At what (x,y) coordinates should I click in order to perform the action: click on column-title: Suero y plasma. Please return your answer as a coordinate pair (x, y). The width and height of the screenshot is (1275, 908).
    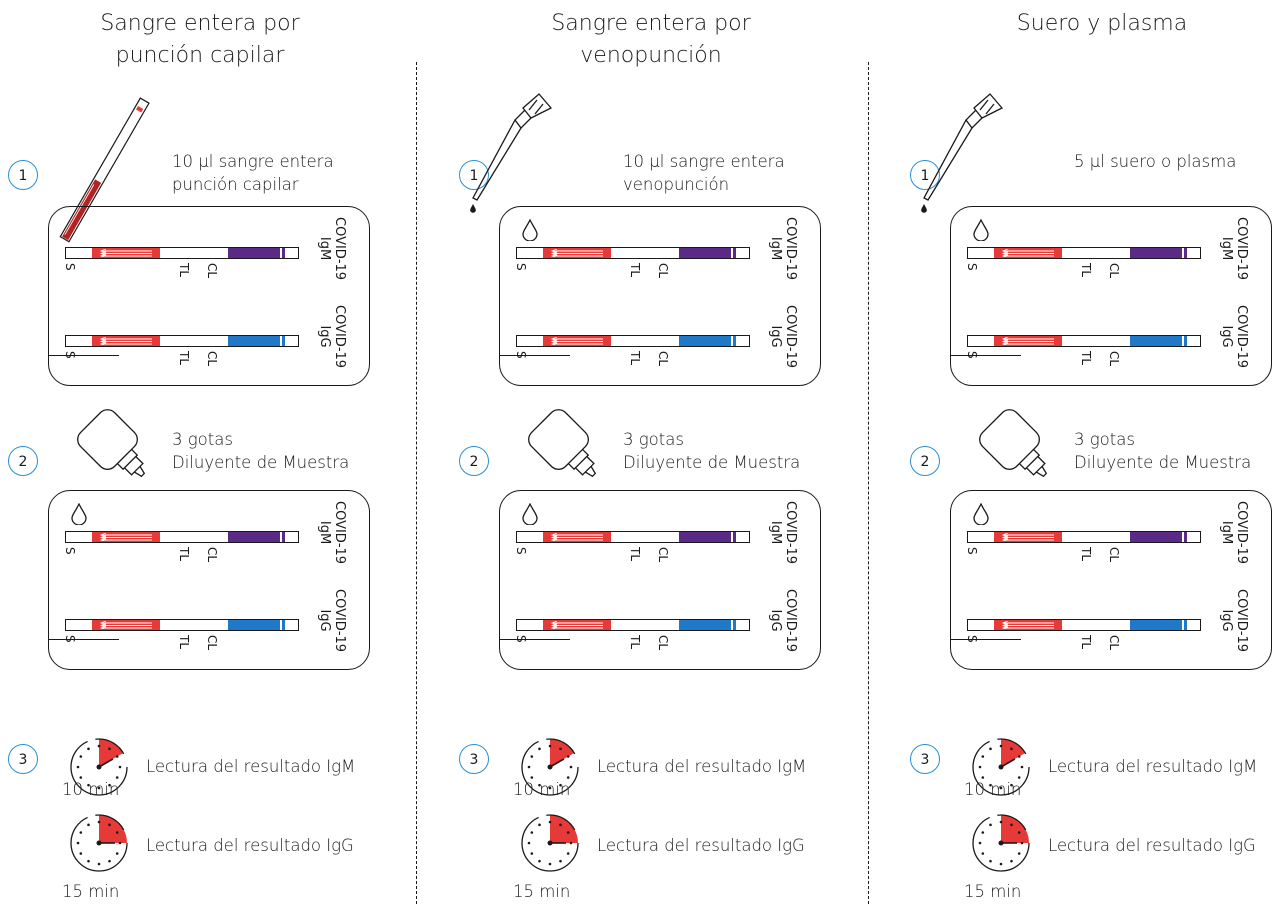
    Looking at the image, I should click on (1102, 23).